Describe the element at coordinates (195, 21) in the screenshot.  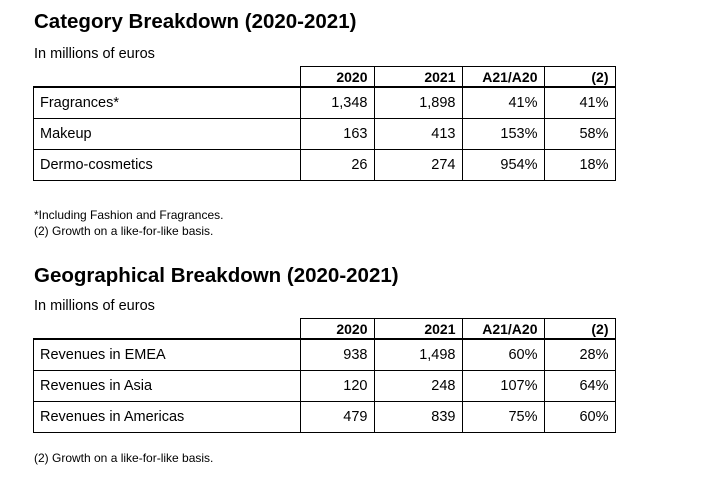
I see `category-title: Category Breakdown (2020-2021)` at that location.